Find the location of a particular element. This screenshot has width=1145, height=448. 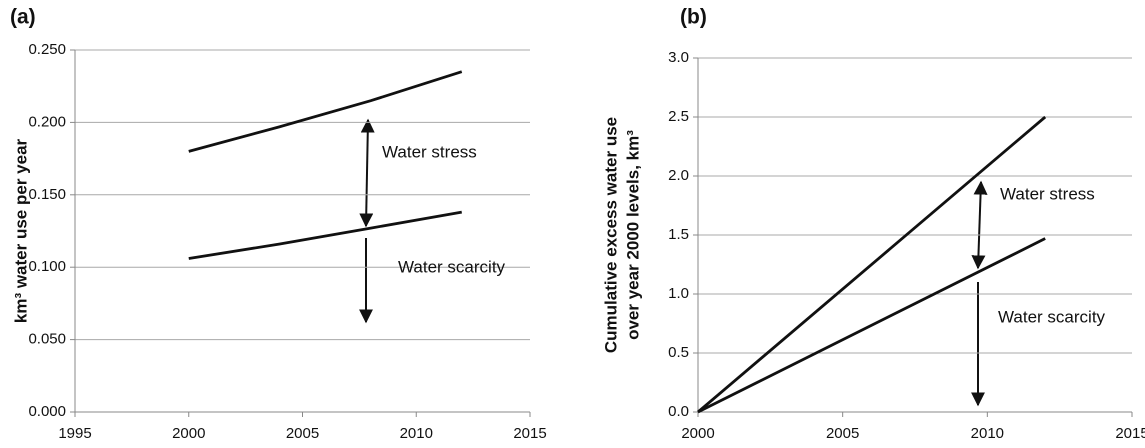

y-tick-label: 2.0 is located at coordinates (678, 175).